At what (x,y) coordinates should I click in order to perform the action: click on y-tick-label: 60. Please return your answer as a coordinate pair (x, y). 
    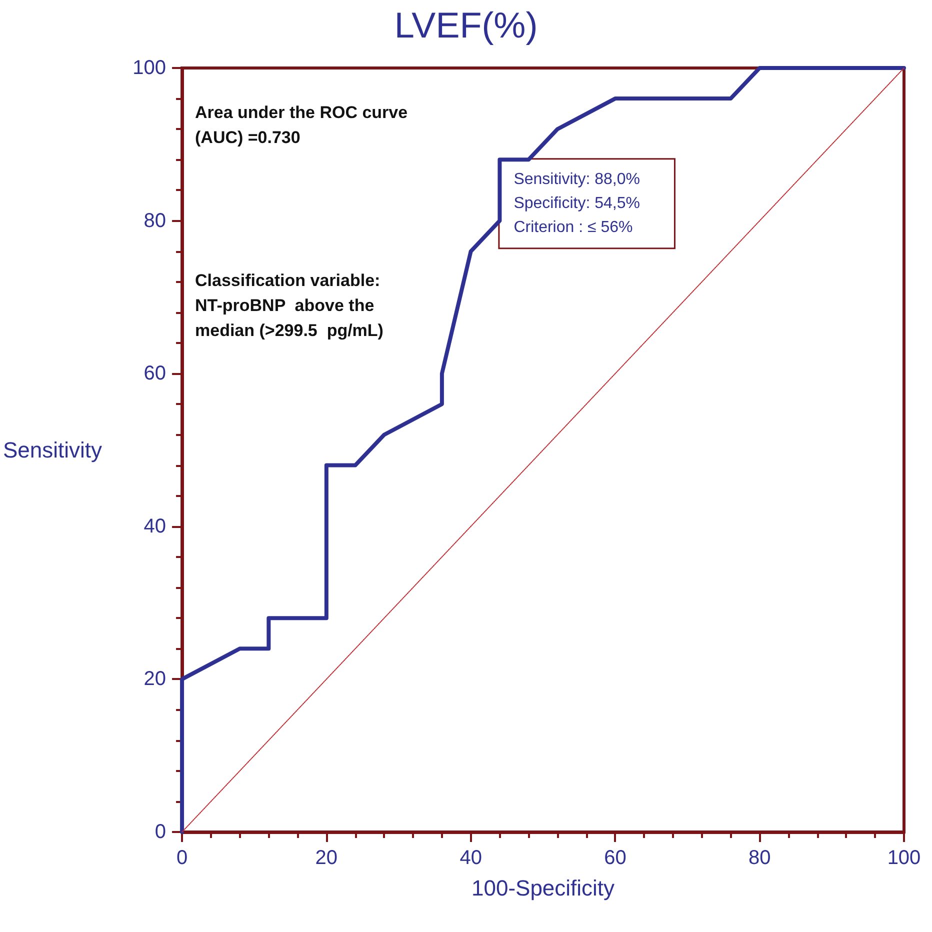
    Looking at the image, I should click on (155, 373).